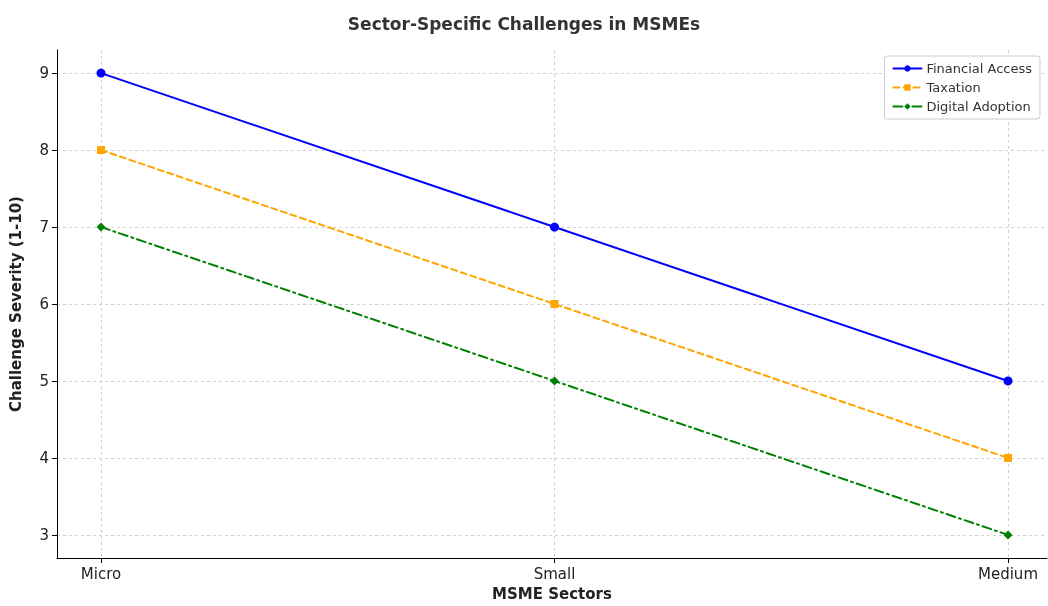 The image size is (1048, 606). What do you see at coordinates (554, 573) in the screenshot?
I see `x-tick-label: Small` at bounding box center [554, 573].